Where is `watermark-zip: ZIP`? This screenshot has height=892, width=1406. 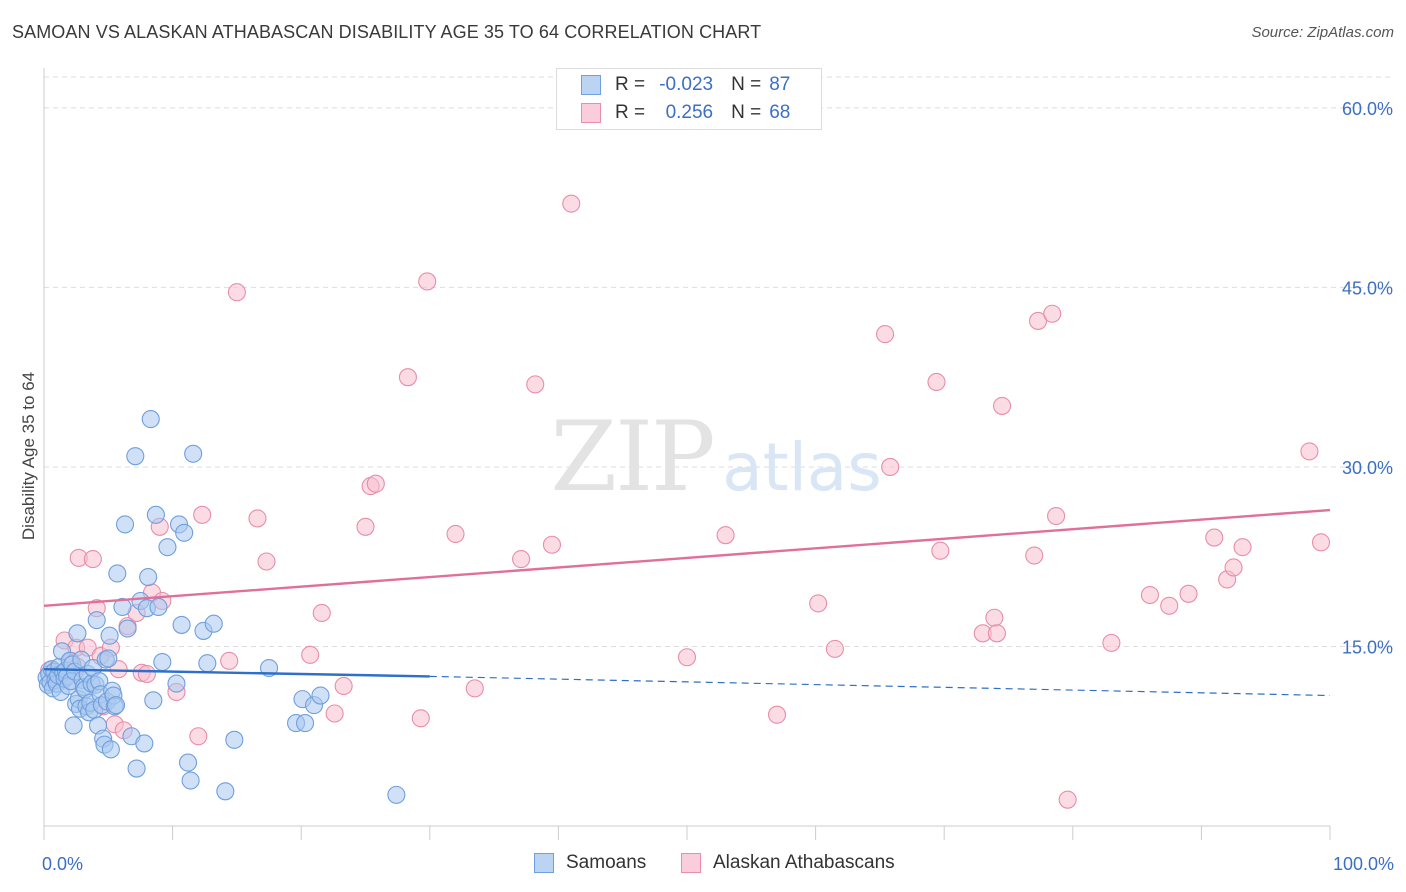
watermark-zip: ZIP is located at coordinates (631, 457).